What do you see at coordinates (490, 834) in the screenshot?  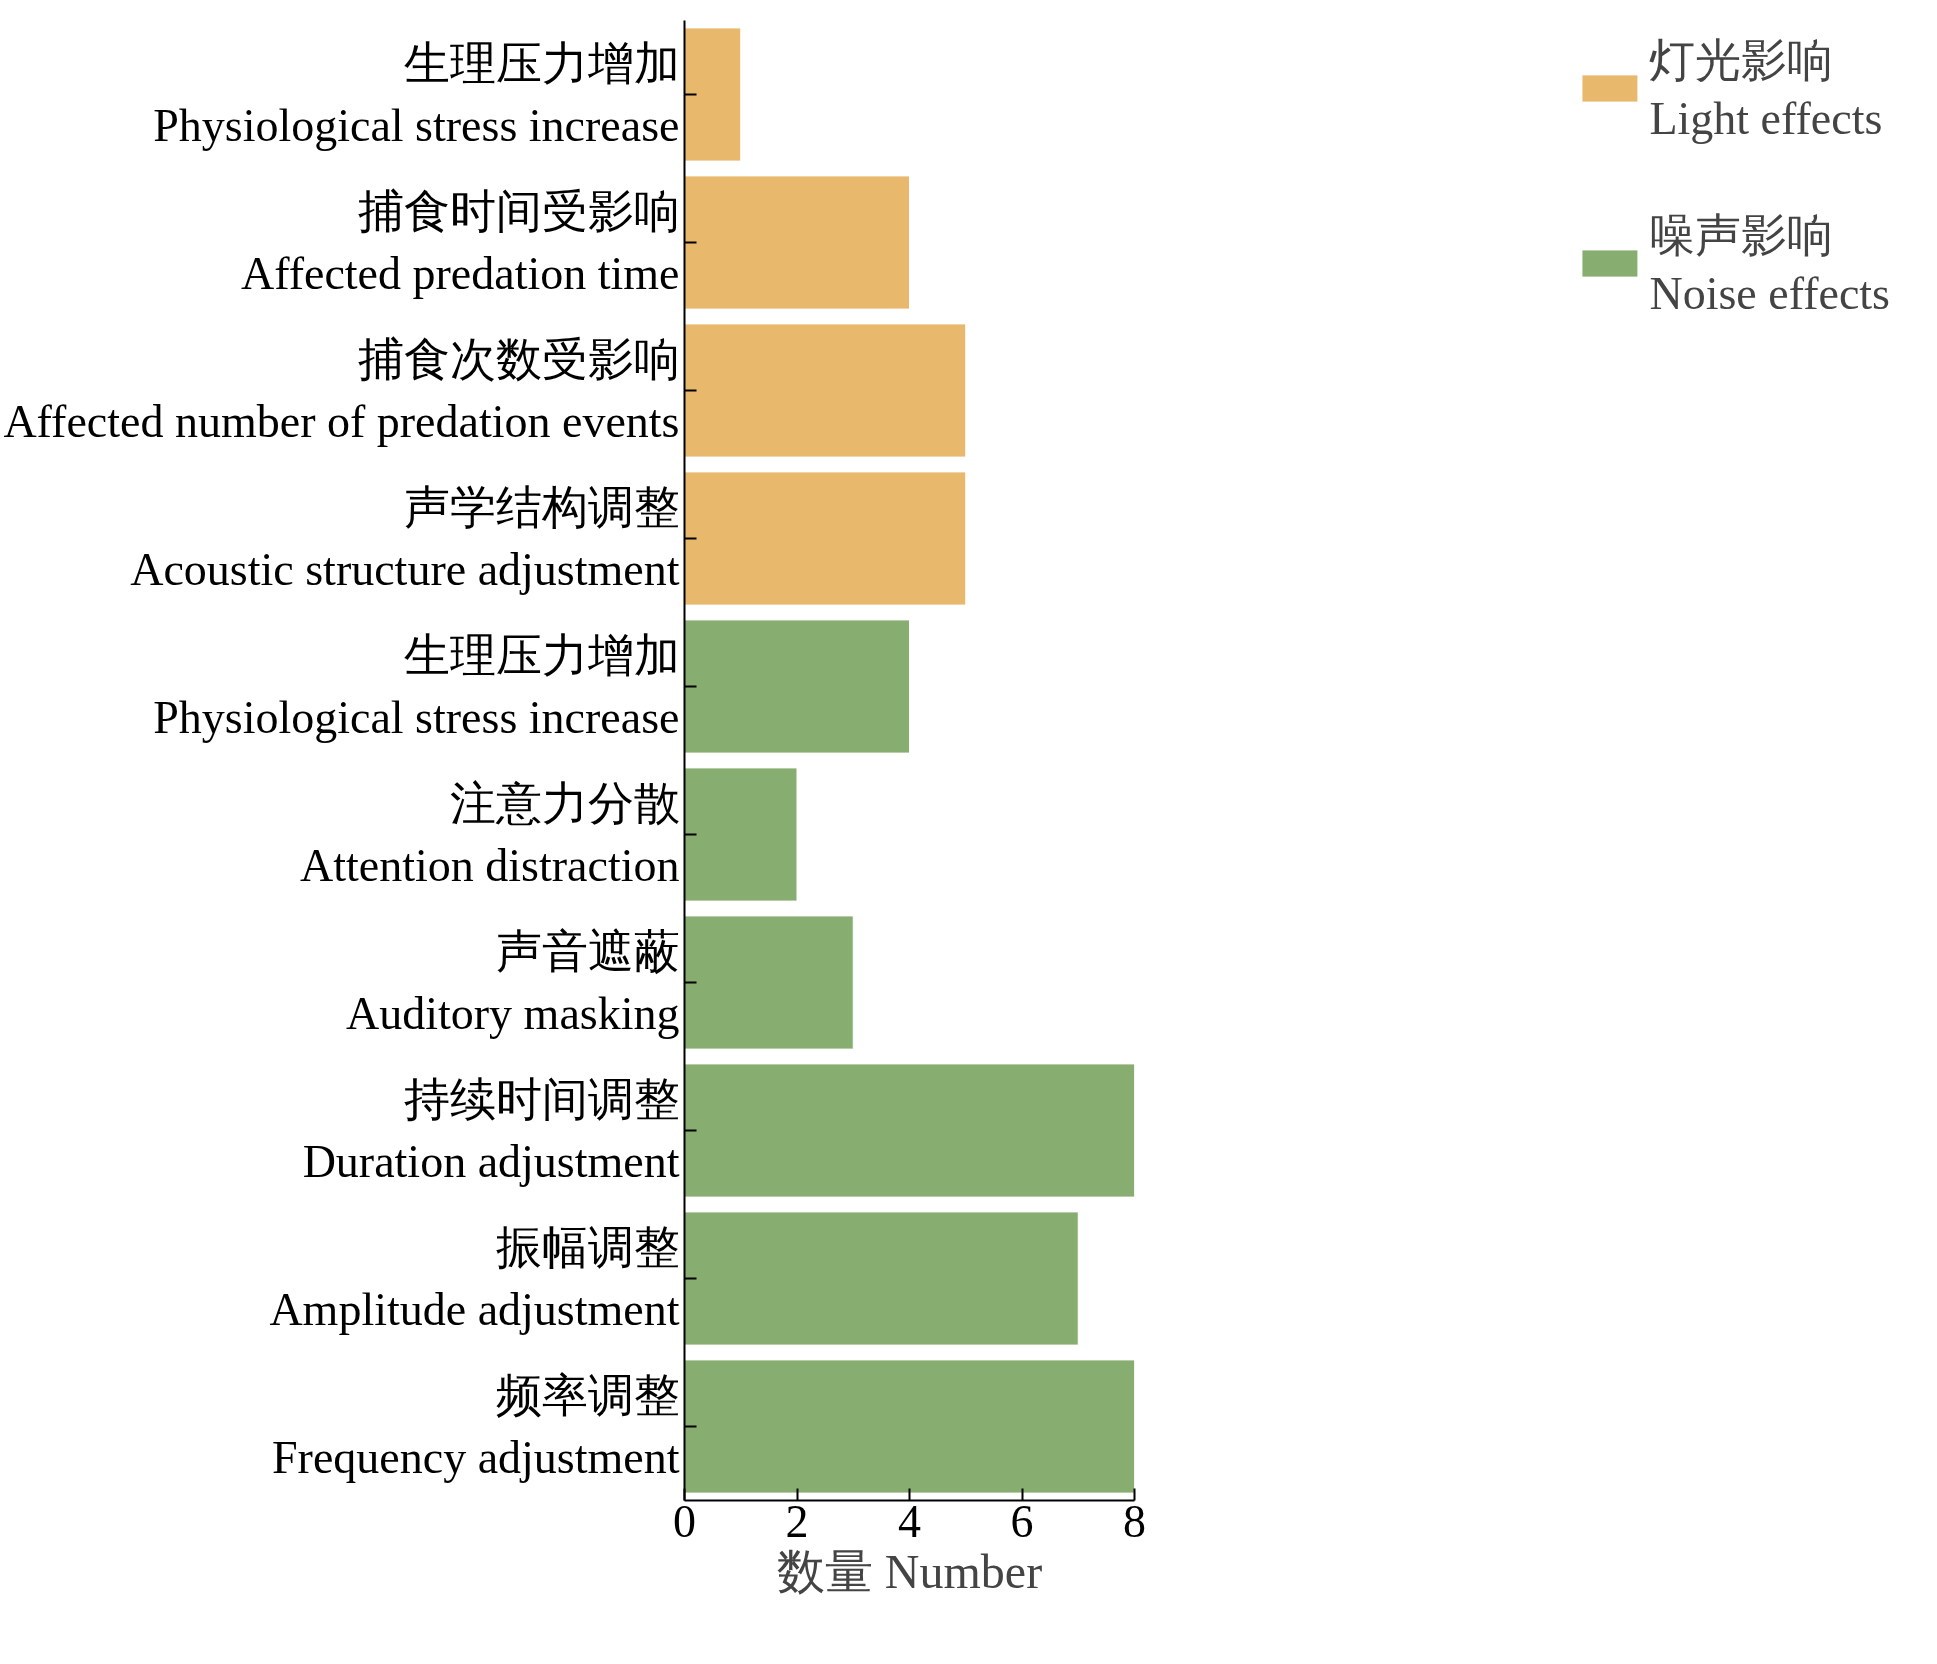 I see `y-tick-label: 注意力分散 Attention distraction` at bounding box center [490, 834].